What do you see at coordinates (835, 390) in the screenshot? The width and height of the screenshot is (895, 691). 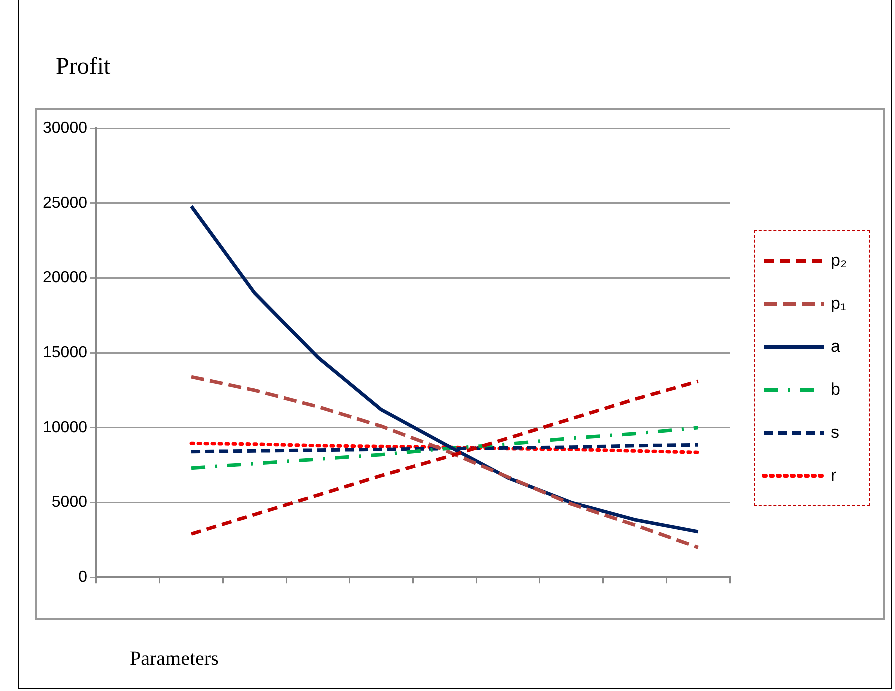 I see `legend-label: b` at bounding box center [835, 390].